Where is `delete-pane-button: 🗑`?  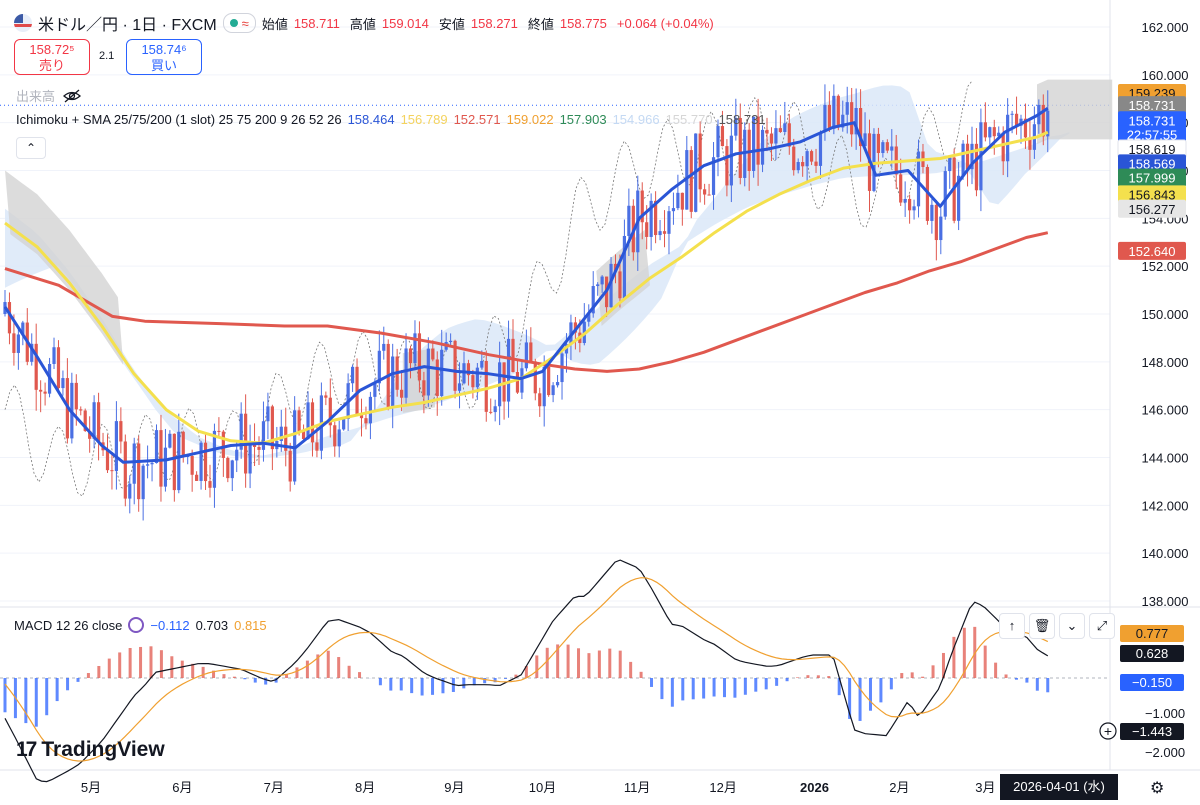 delete-pane-button: 🗑 is located at coordinates (1042, 626).